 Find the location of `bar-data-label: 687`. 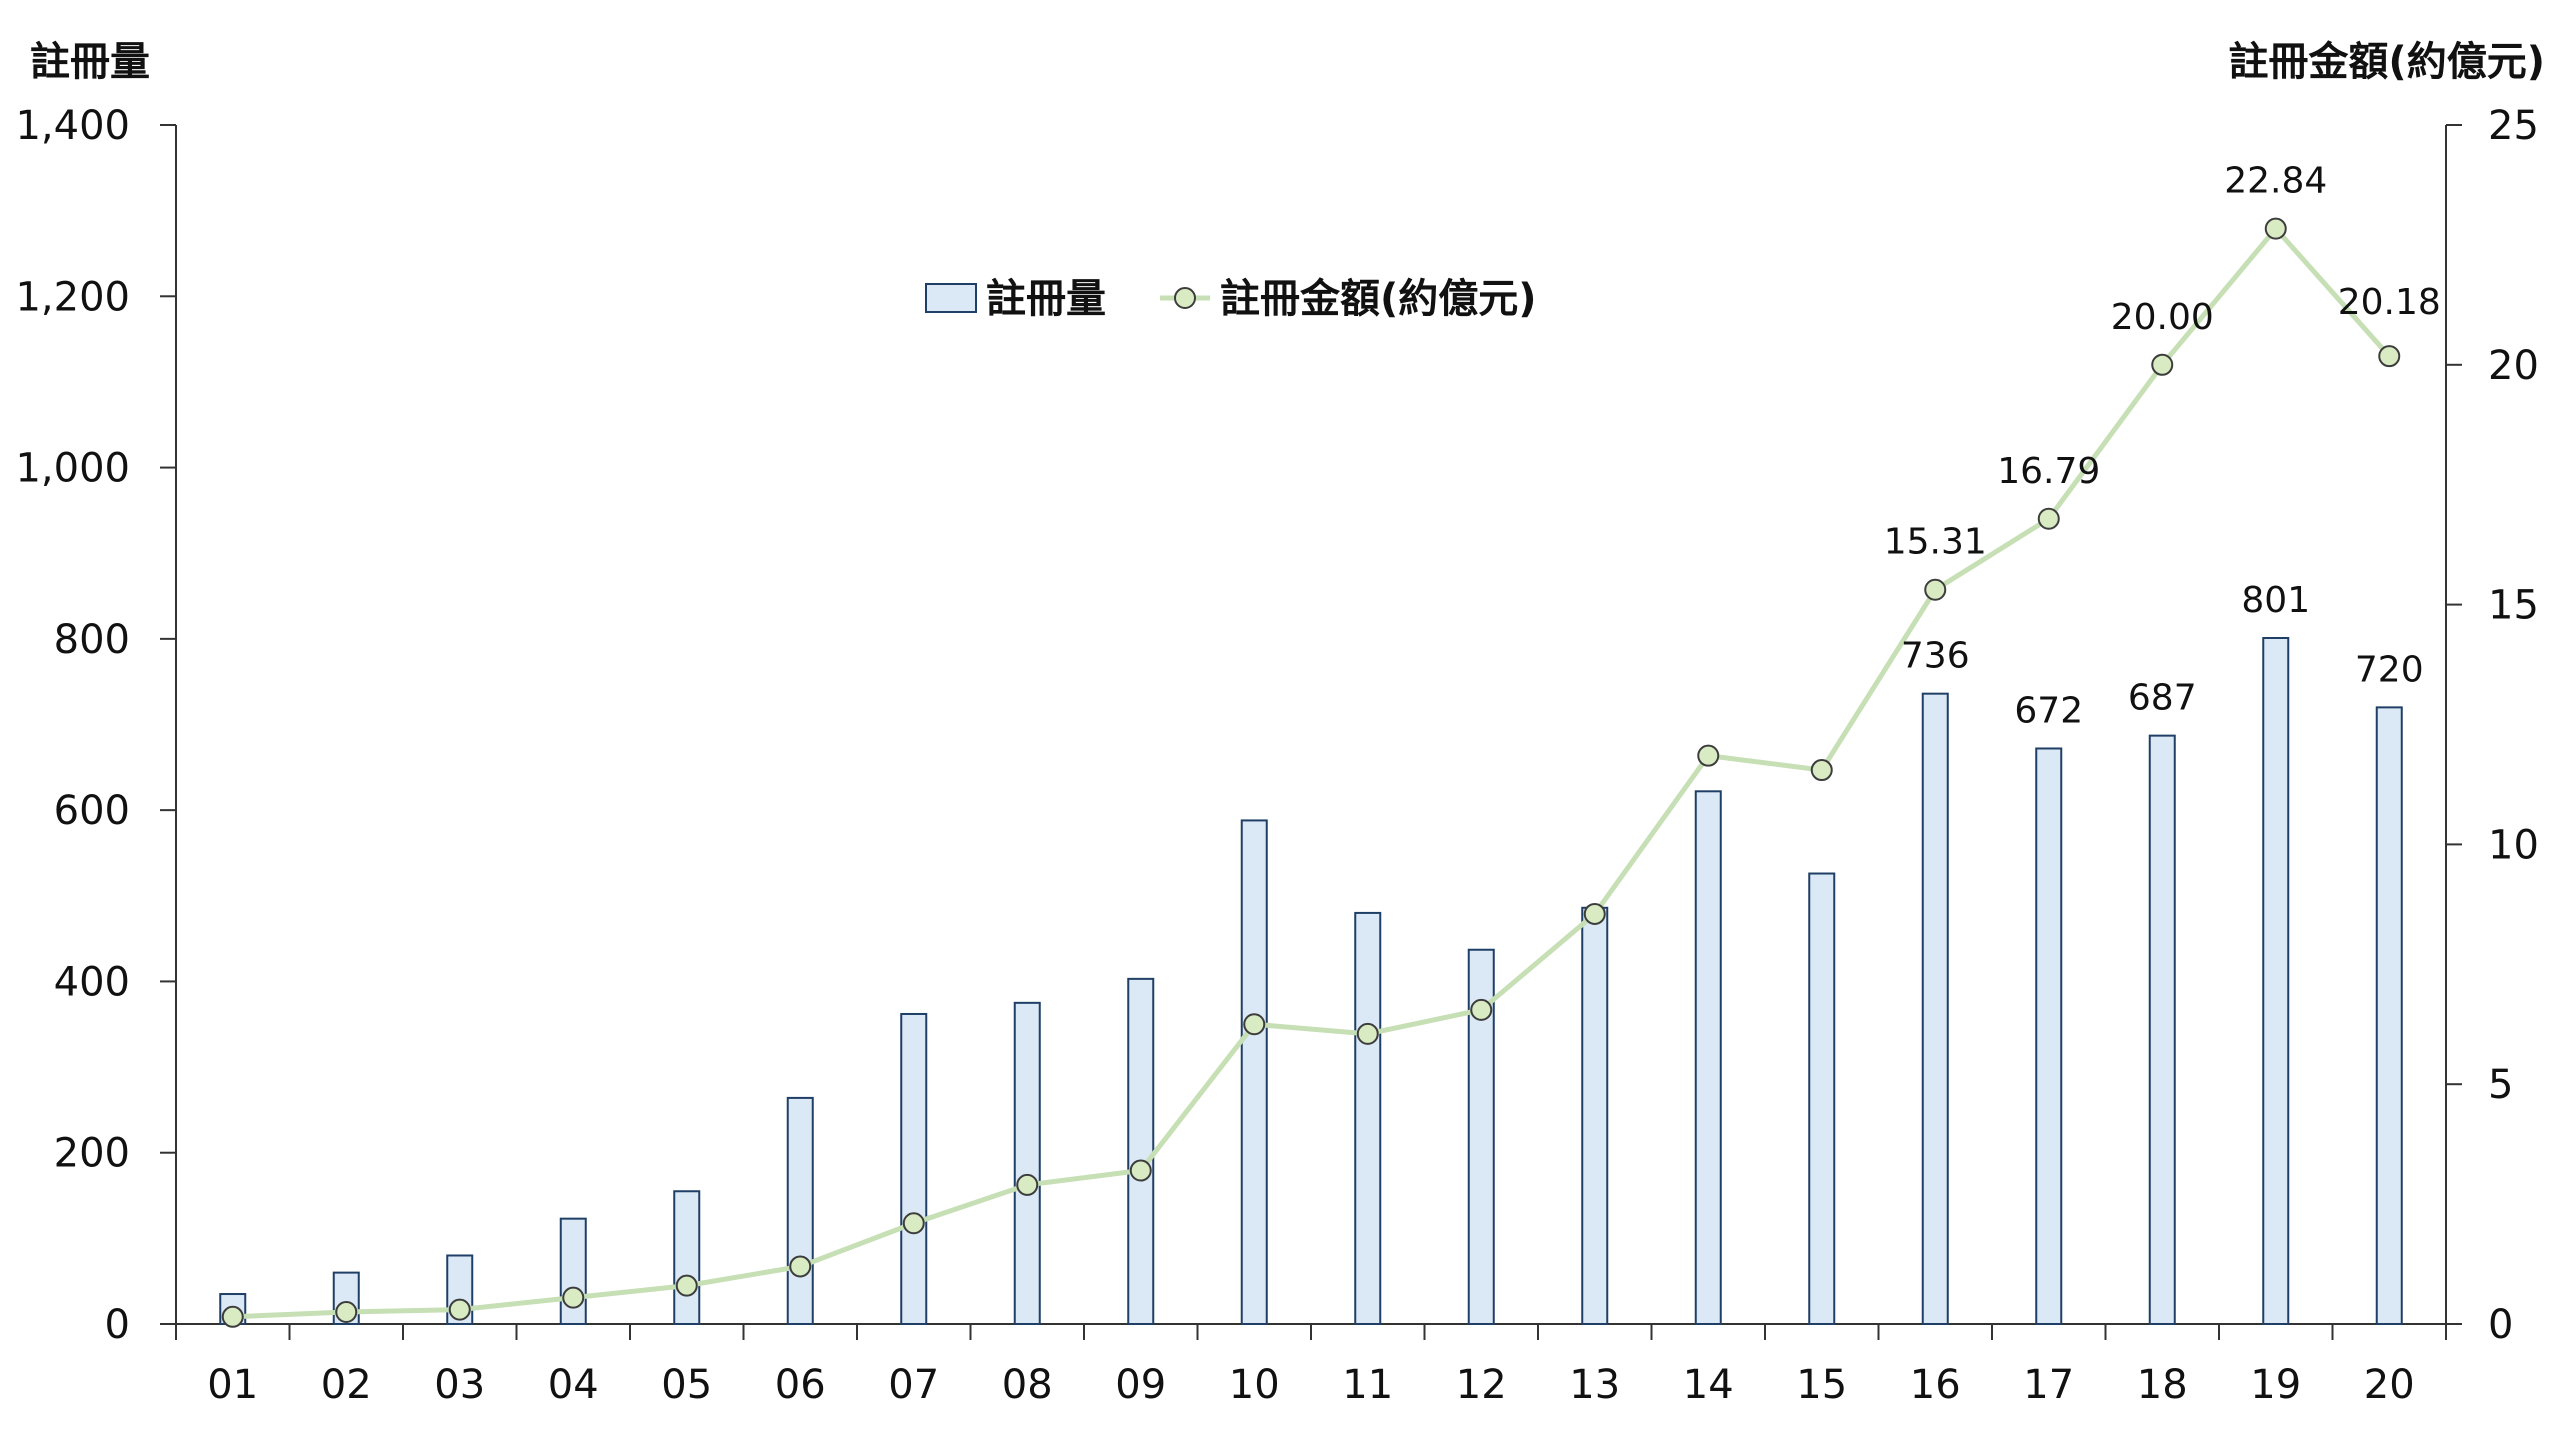

bar-data-label: 687 is located at coordinates (2162, 698).